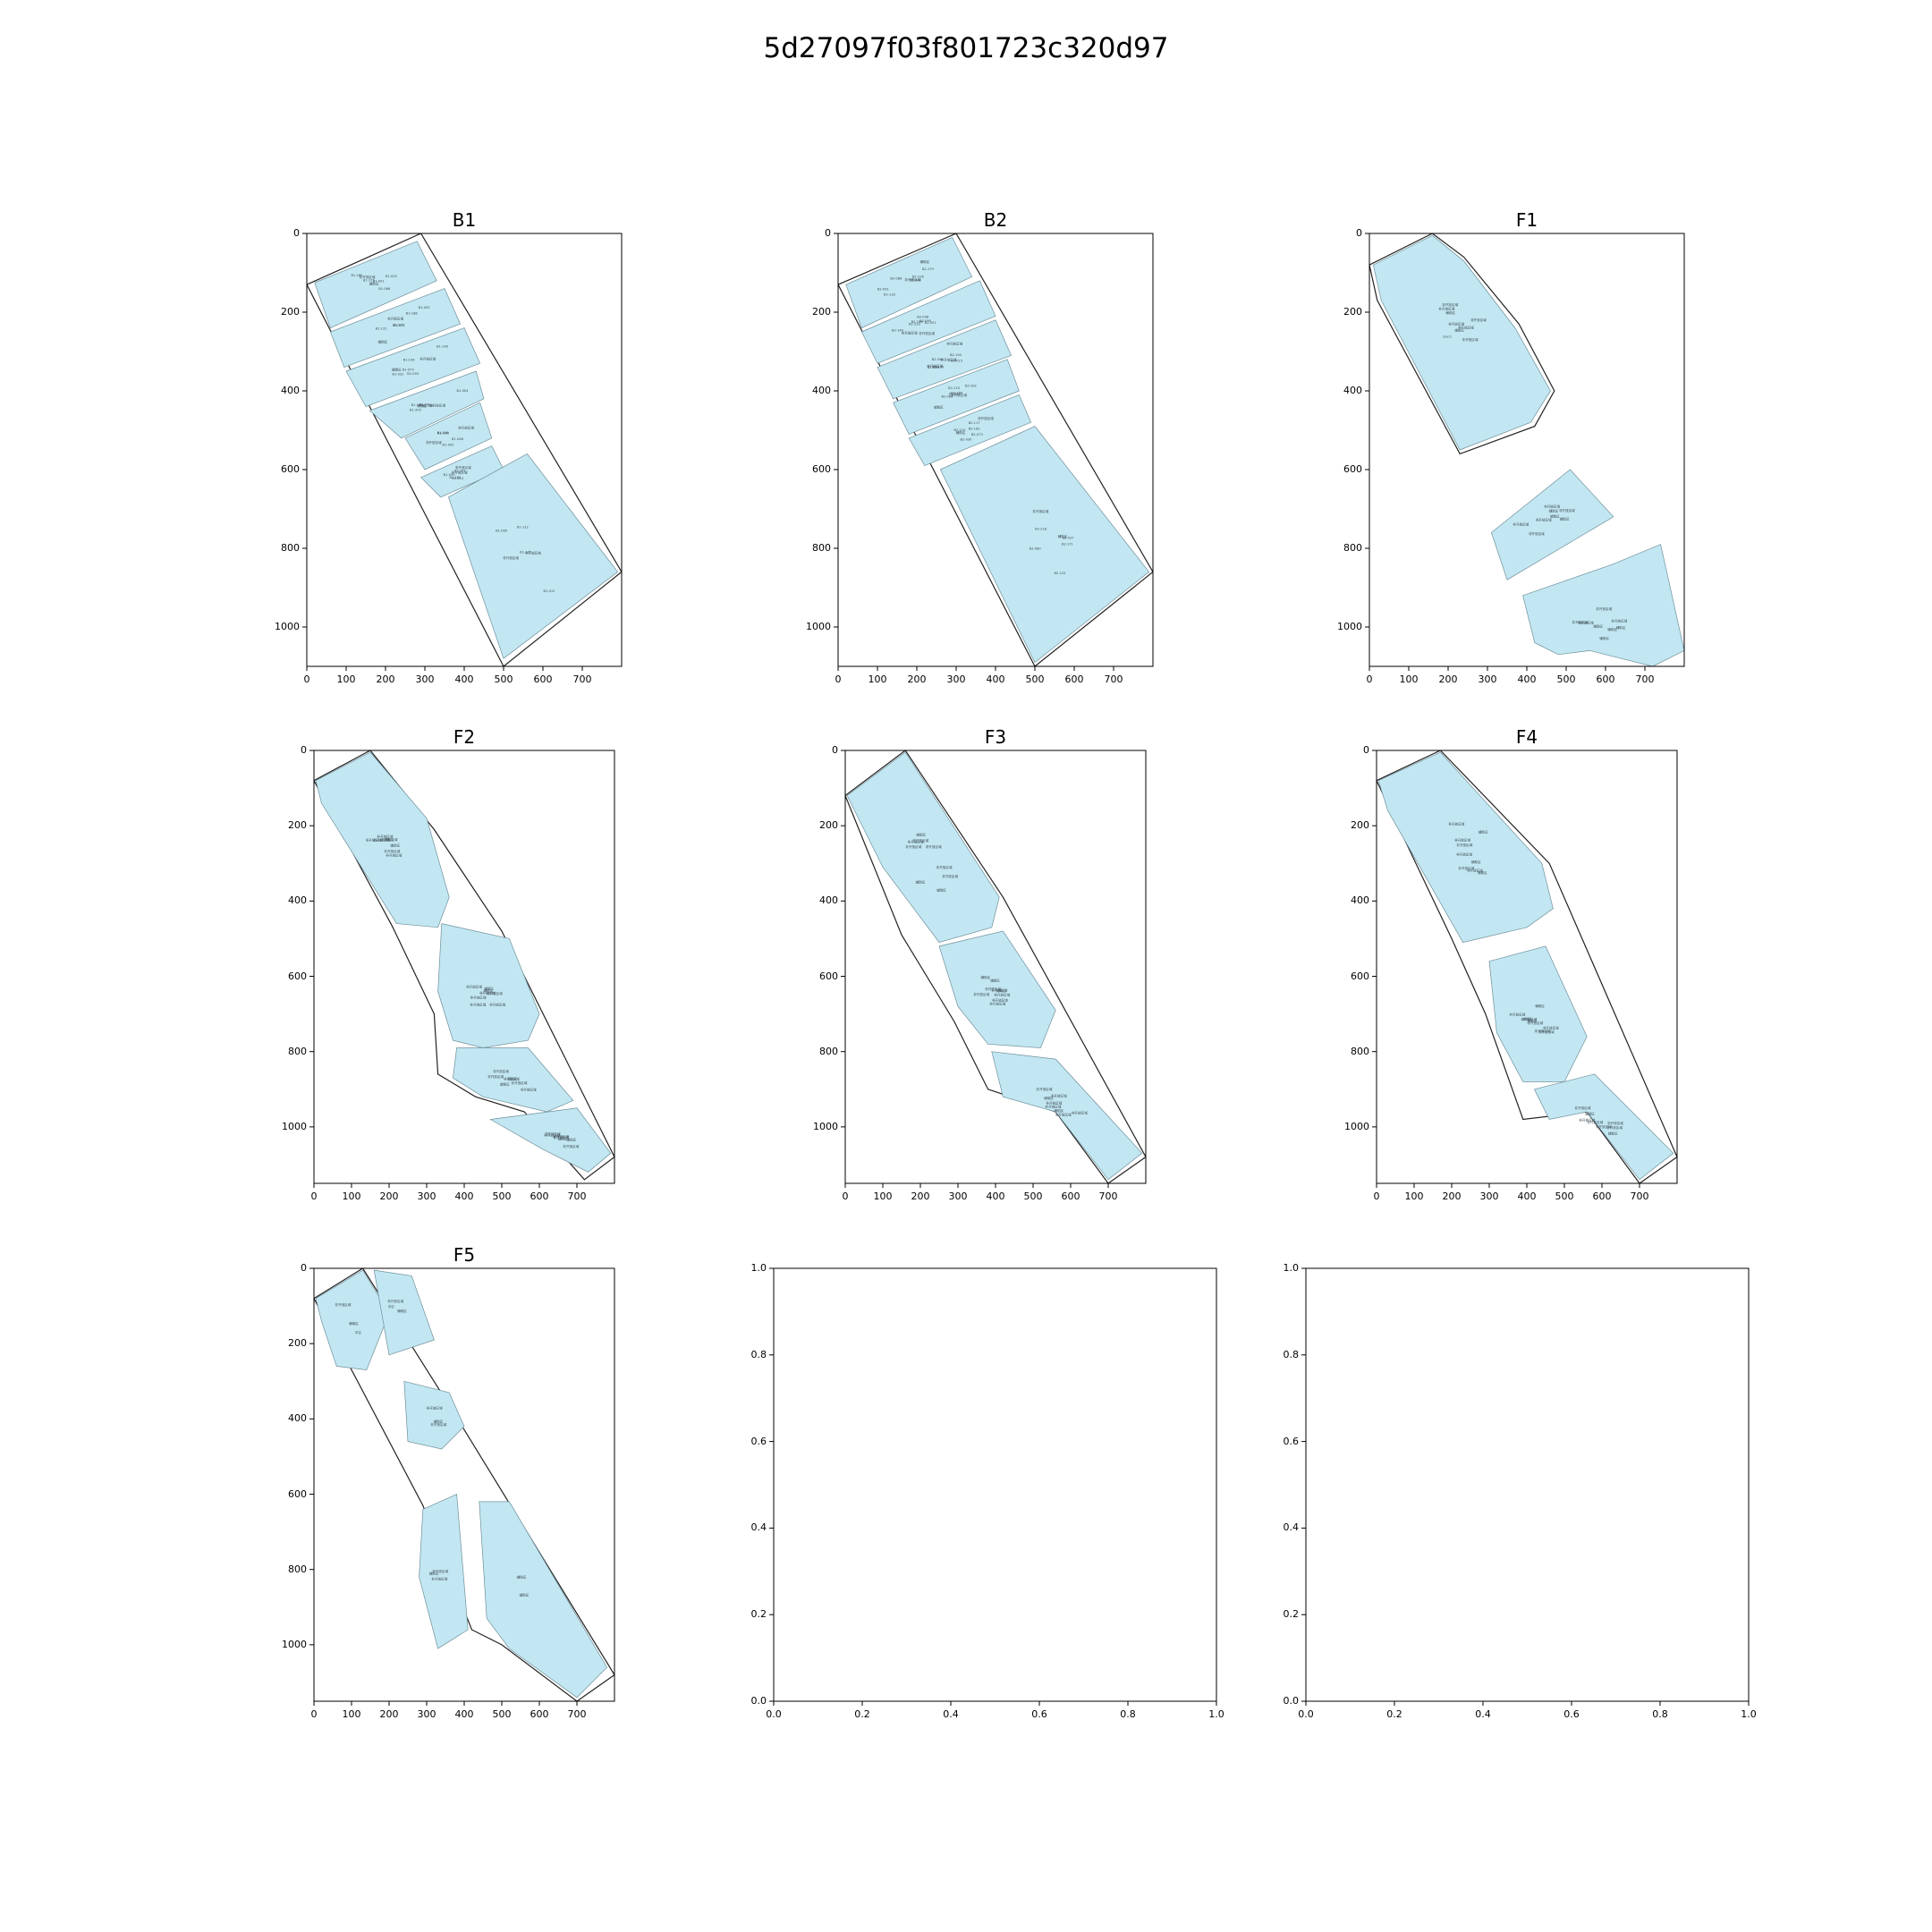 The height and width of the screenshot is (1932, 1932). What do you see at coordinates (956, 360) in the screenshot?
I see `shop-label: B2-015` at bounding box center [956, 360].